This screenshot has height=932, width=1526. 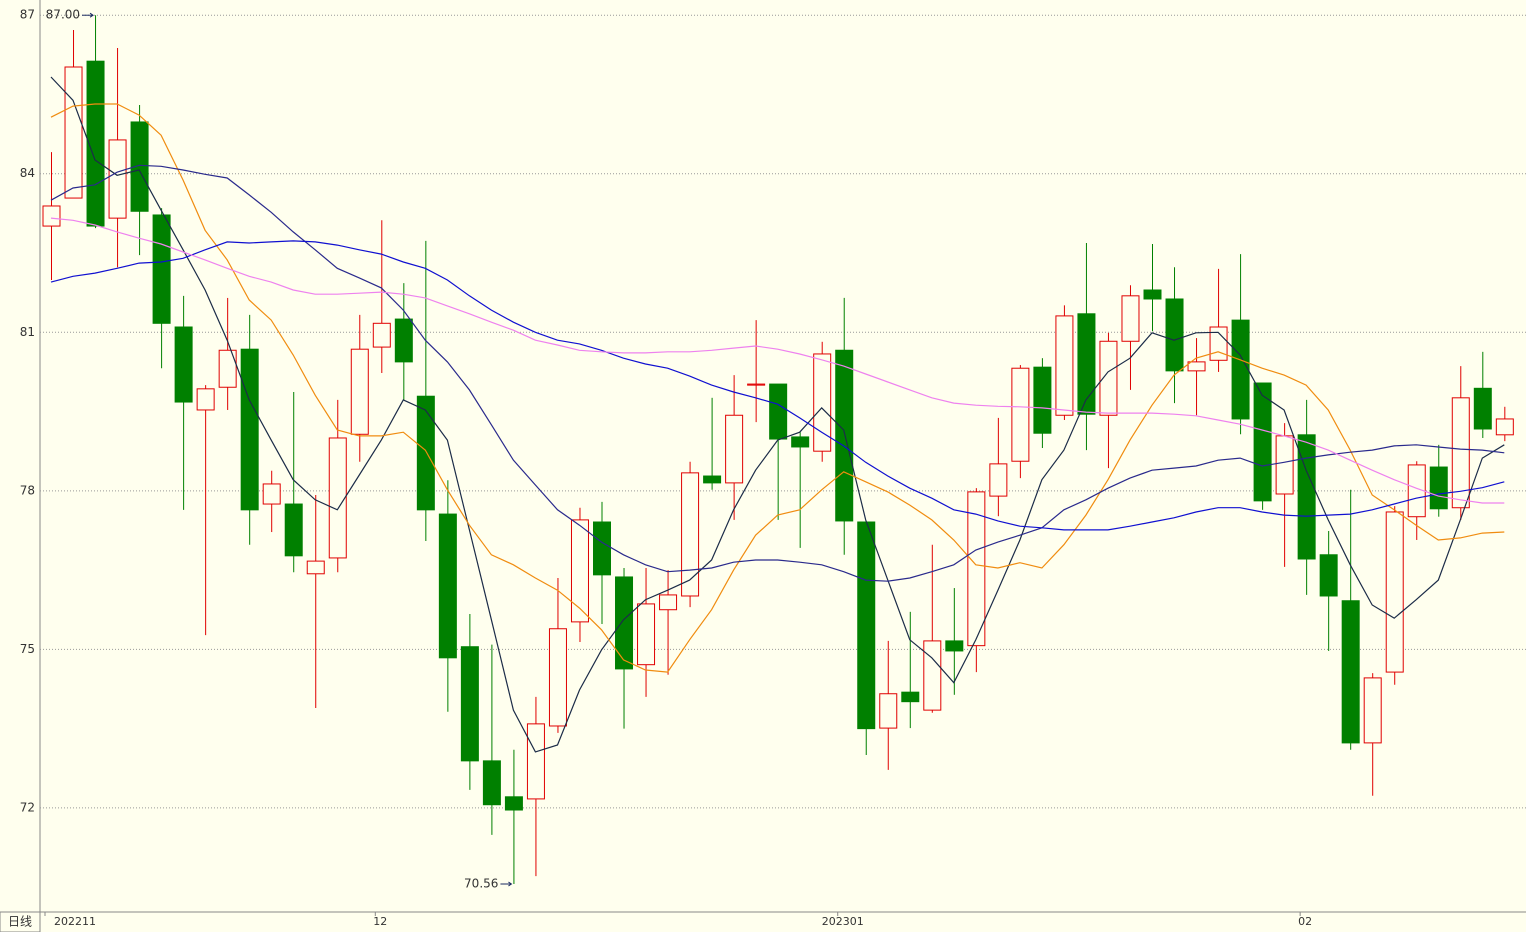 I want to click on extreme-label: 70.56, so click(x=481, y=883).